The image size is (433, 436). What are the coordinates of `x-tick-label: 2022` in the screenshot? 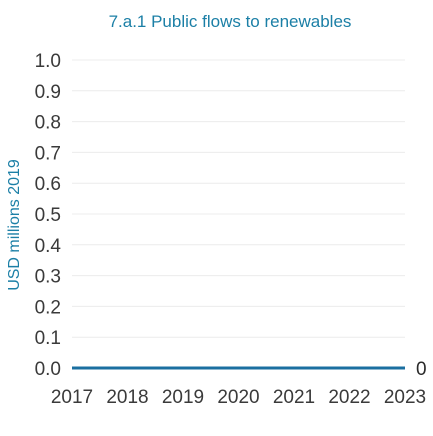 It's located at (349, 397).